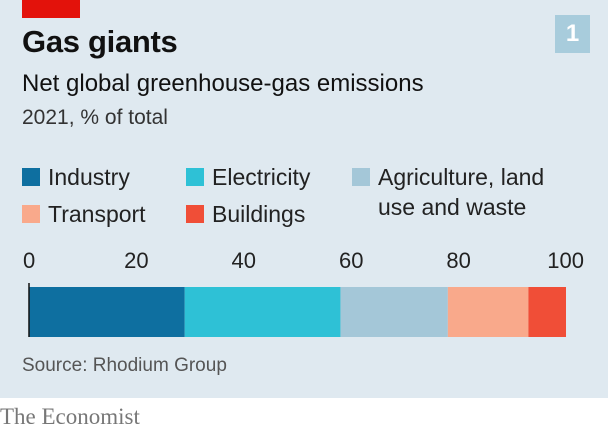 The height and width of the screenshot is (434, 608). Describe the element at coordinates (95, 117) in the screenshot. I see `chart-unit-line: 2021, % of total` at that location.